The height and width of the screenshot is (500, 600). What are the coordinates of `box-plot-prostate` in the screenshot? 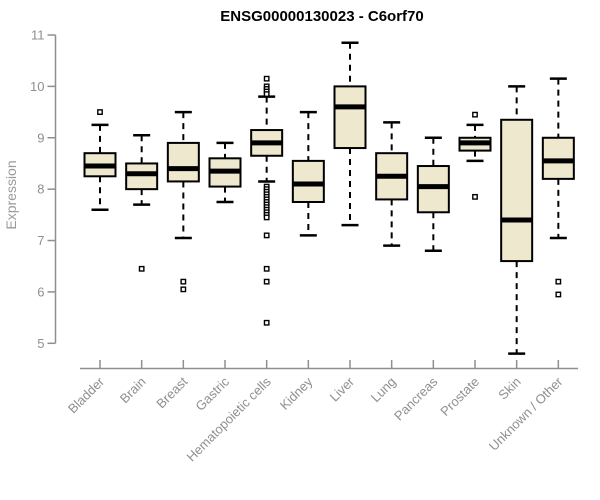 It's located at (475, 155).